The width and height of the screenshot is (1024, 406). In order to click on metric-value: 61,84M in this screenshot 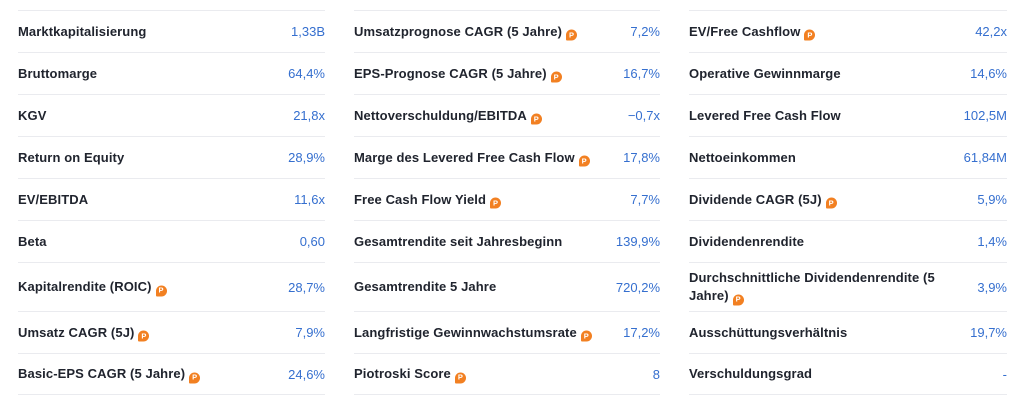, I will do `click(985, 157)`.